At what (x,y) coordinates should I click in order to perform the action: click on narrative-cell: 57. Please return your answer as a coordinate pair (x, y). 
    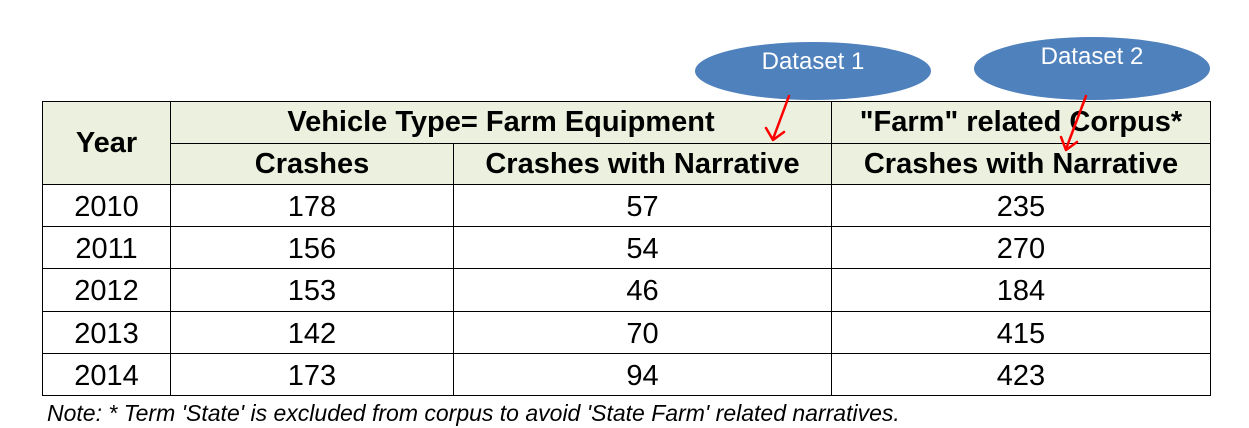
    Looking at the image, I should click on (642, 205).